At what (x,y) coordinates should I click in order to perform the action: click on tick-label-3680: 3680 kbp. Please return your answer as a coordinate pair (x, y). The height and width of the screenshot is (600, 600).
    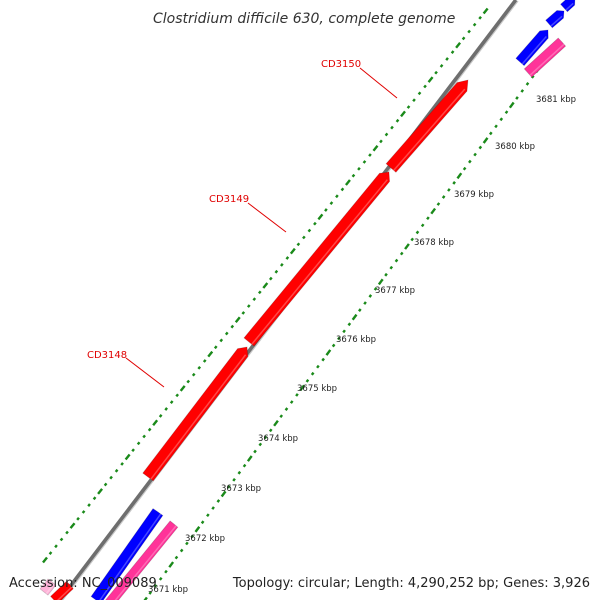
    Looking at the image, I should click on (515, 147).